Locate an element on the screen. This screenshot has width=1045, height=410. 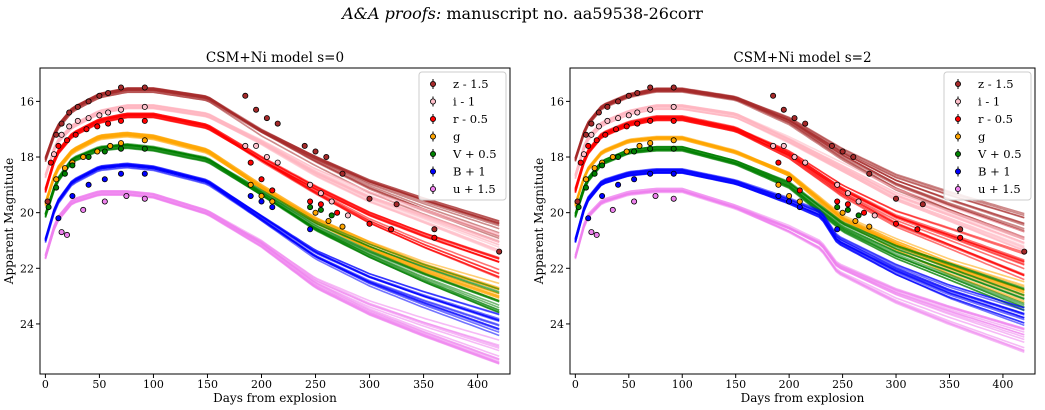
x-tick-label-4: 150 is located at coordinates (735, 384).